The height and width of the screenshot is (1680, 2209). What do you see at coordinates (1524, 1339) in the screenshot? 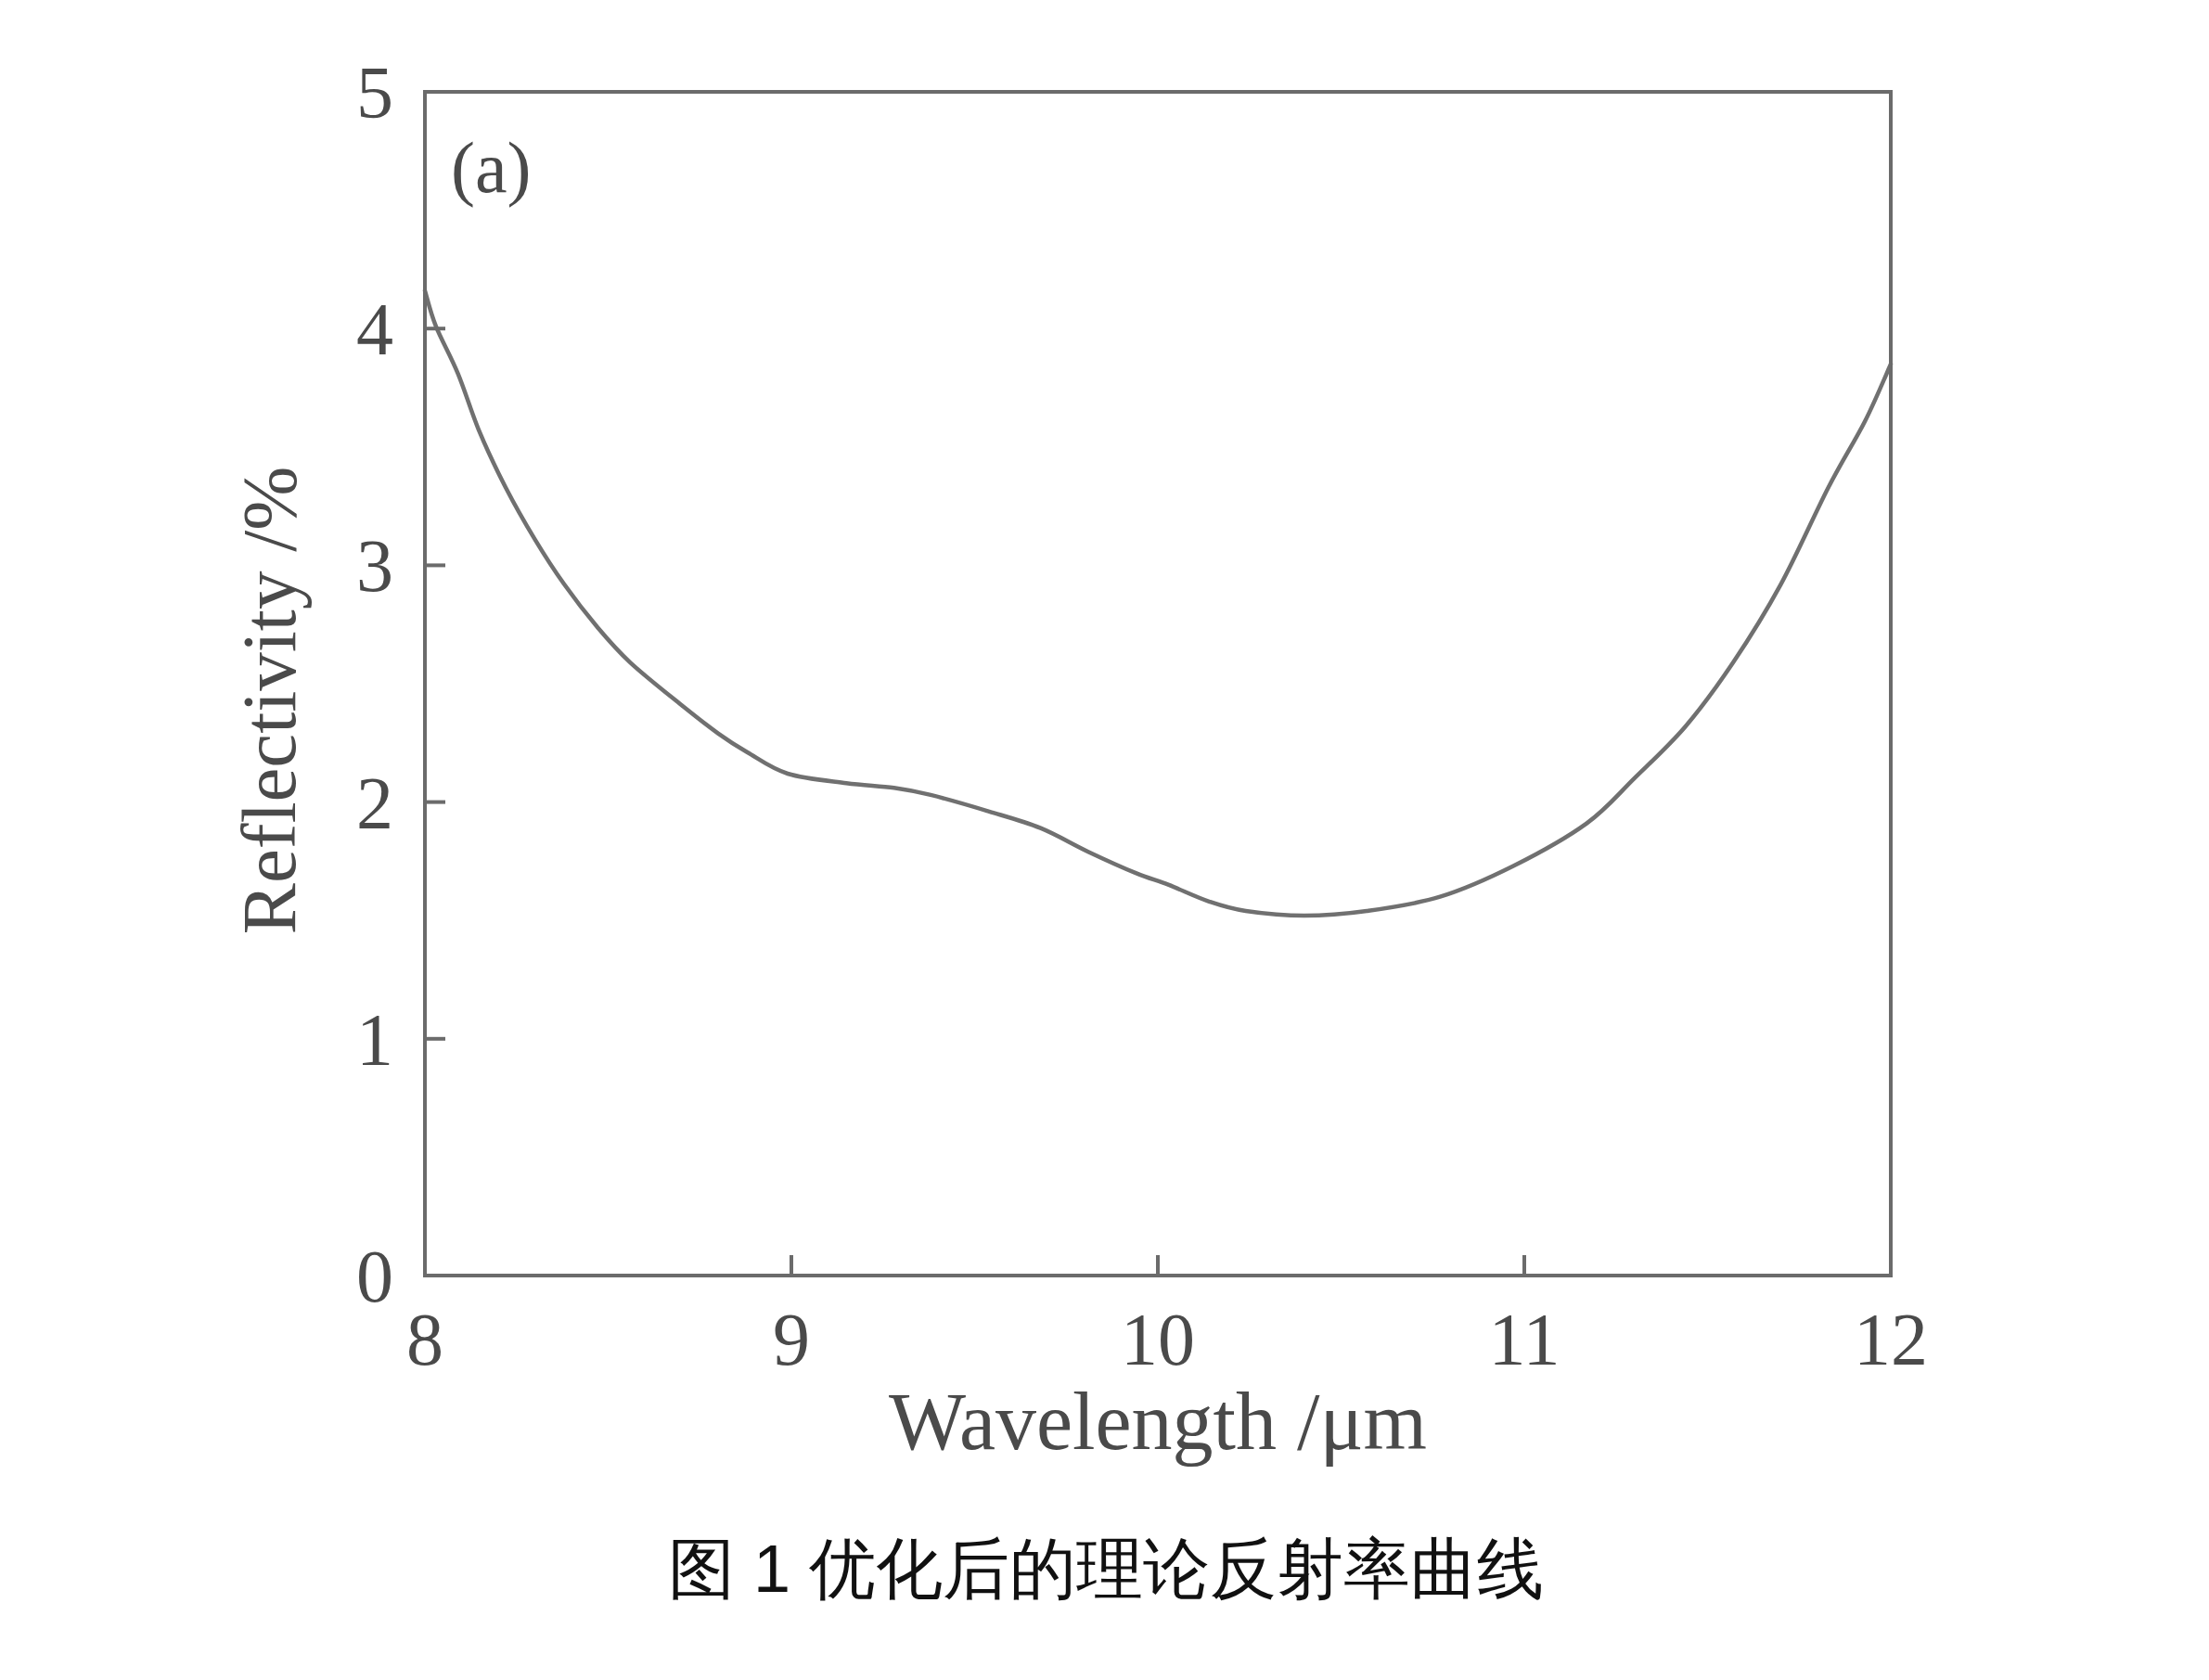
I see `x-tick-label: 11` at bounding box center [1524, 1339].